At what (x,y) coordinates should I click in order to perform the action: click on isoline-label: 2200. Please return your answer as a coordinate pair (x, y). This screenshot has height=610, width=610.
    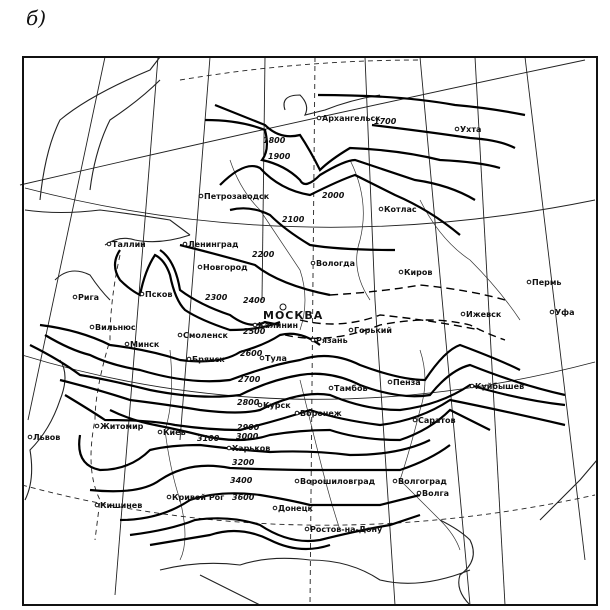
    Looking at the image, I should click on (263, 254).